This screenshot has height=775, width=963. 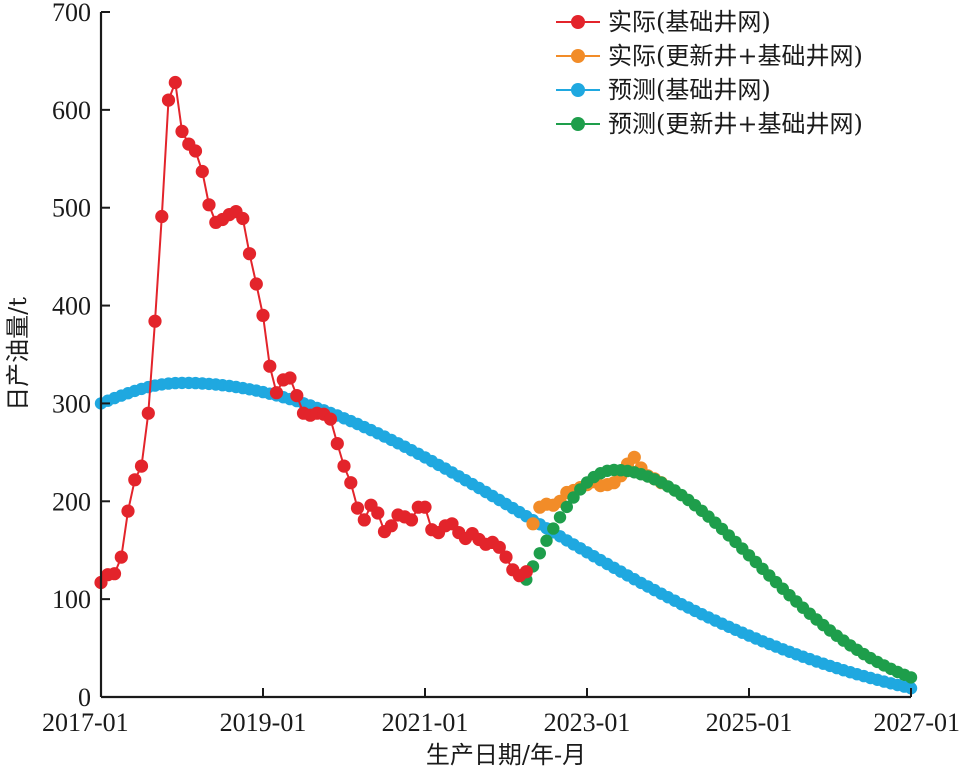 What do you see at coordinates (71, 599) in the screenshot?
I see `y-tick-label: 100` at bounding box center [71, 599].